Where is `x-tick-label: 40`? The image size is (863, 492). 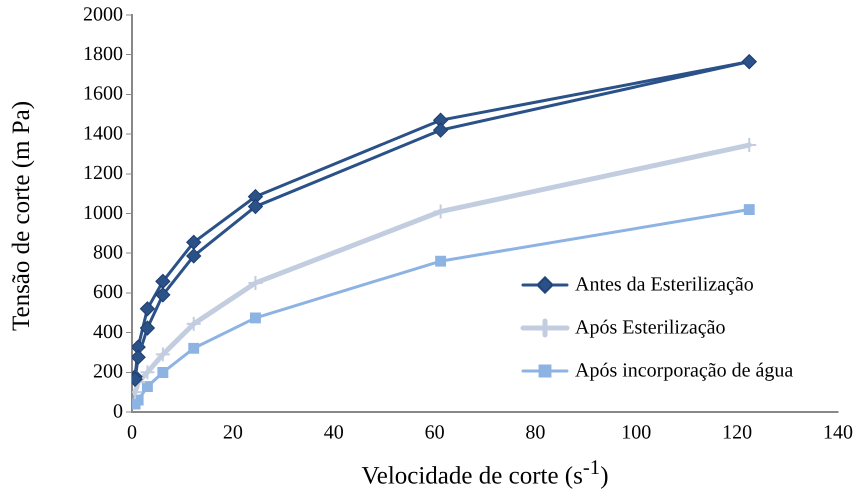
x-tick-label: 40 is located at coordinates (334, 432).